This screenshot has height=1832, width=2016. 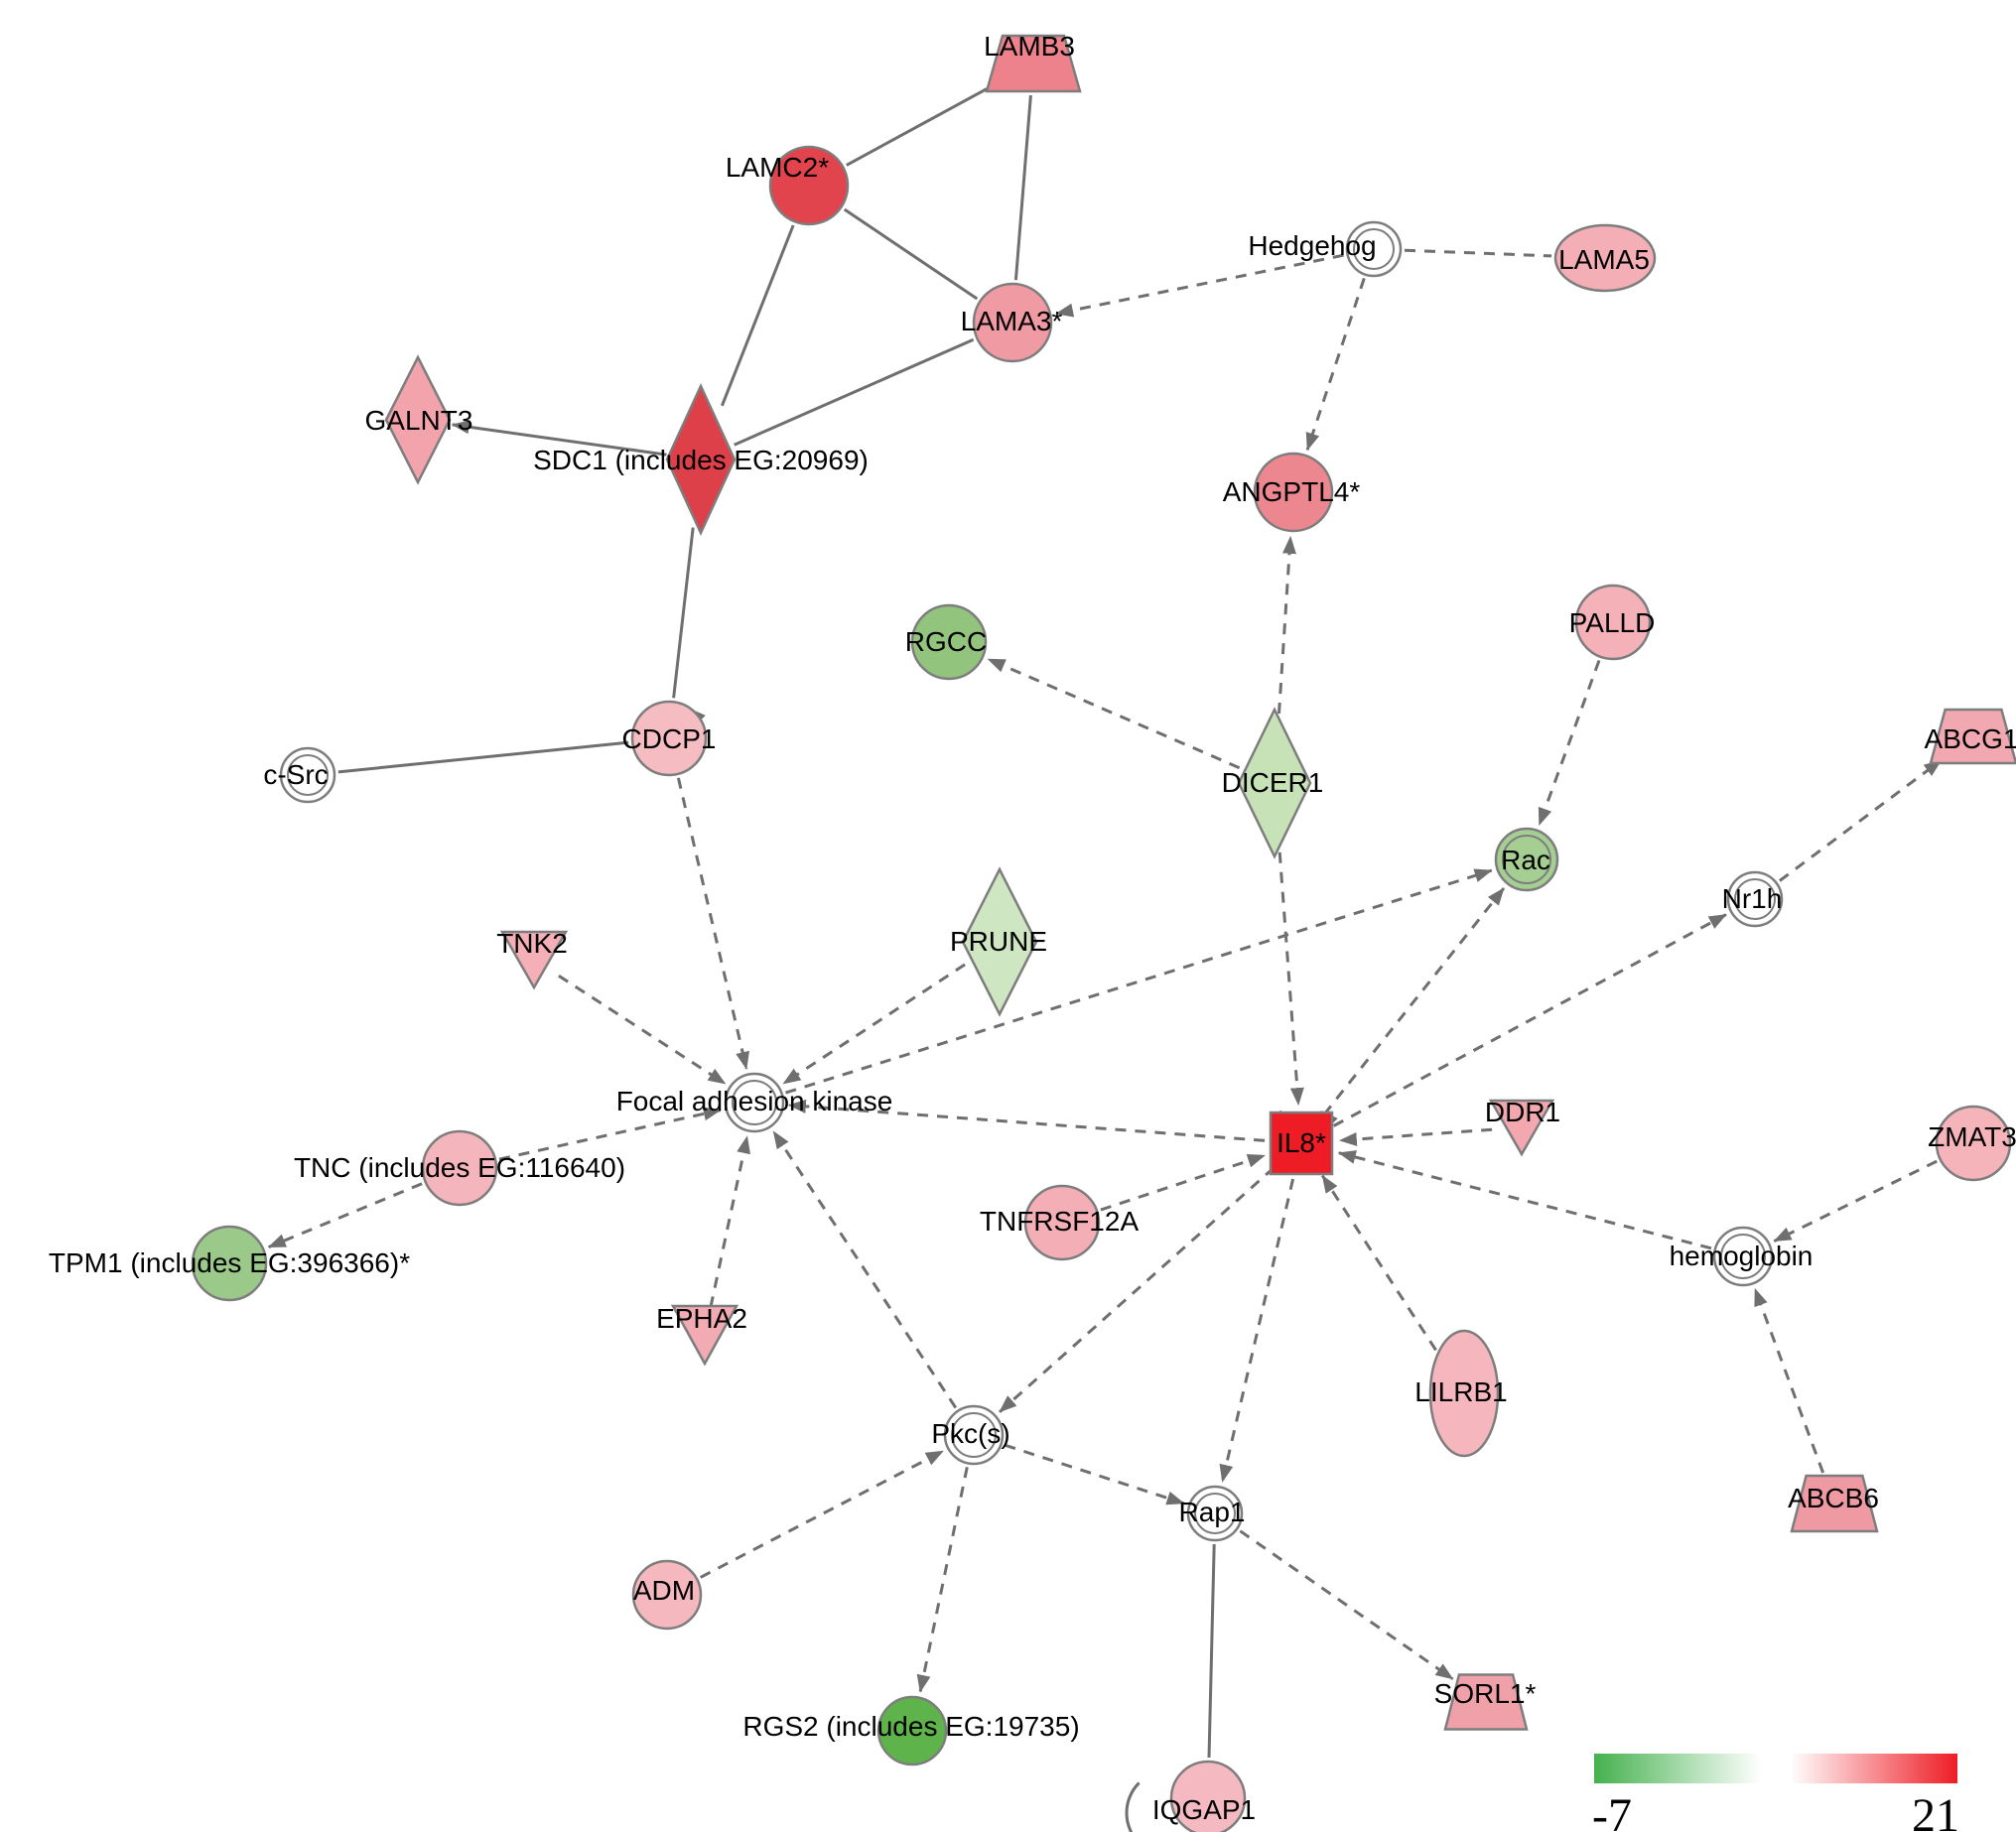 What do you see at coordinates (1034, 63) in the screenshot?
I see `node-lamb3` at bounding box center [1034, 63].